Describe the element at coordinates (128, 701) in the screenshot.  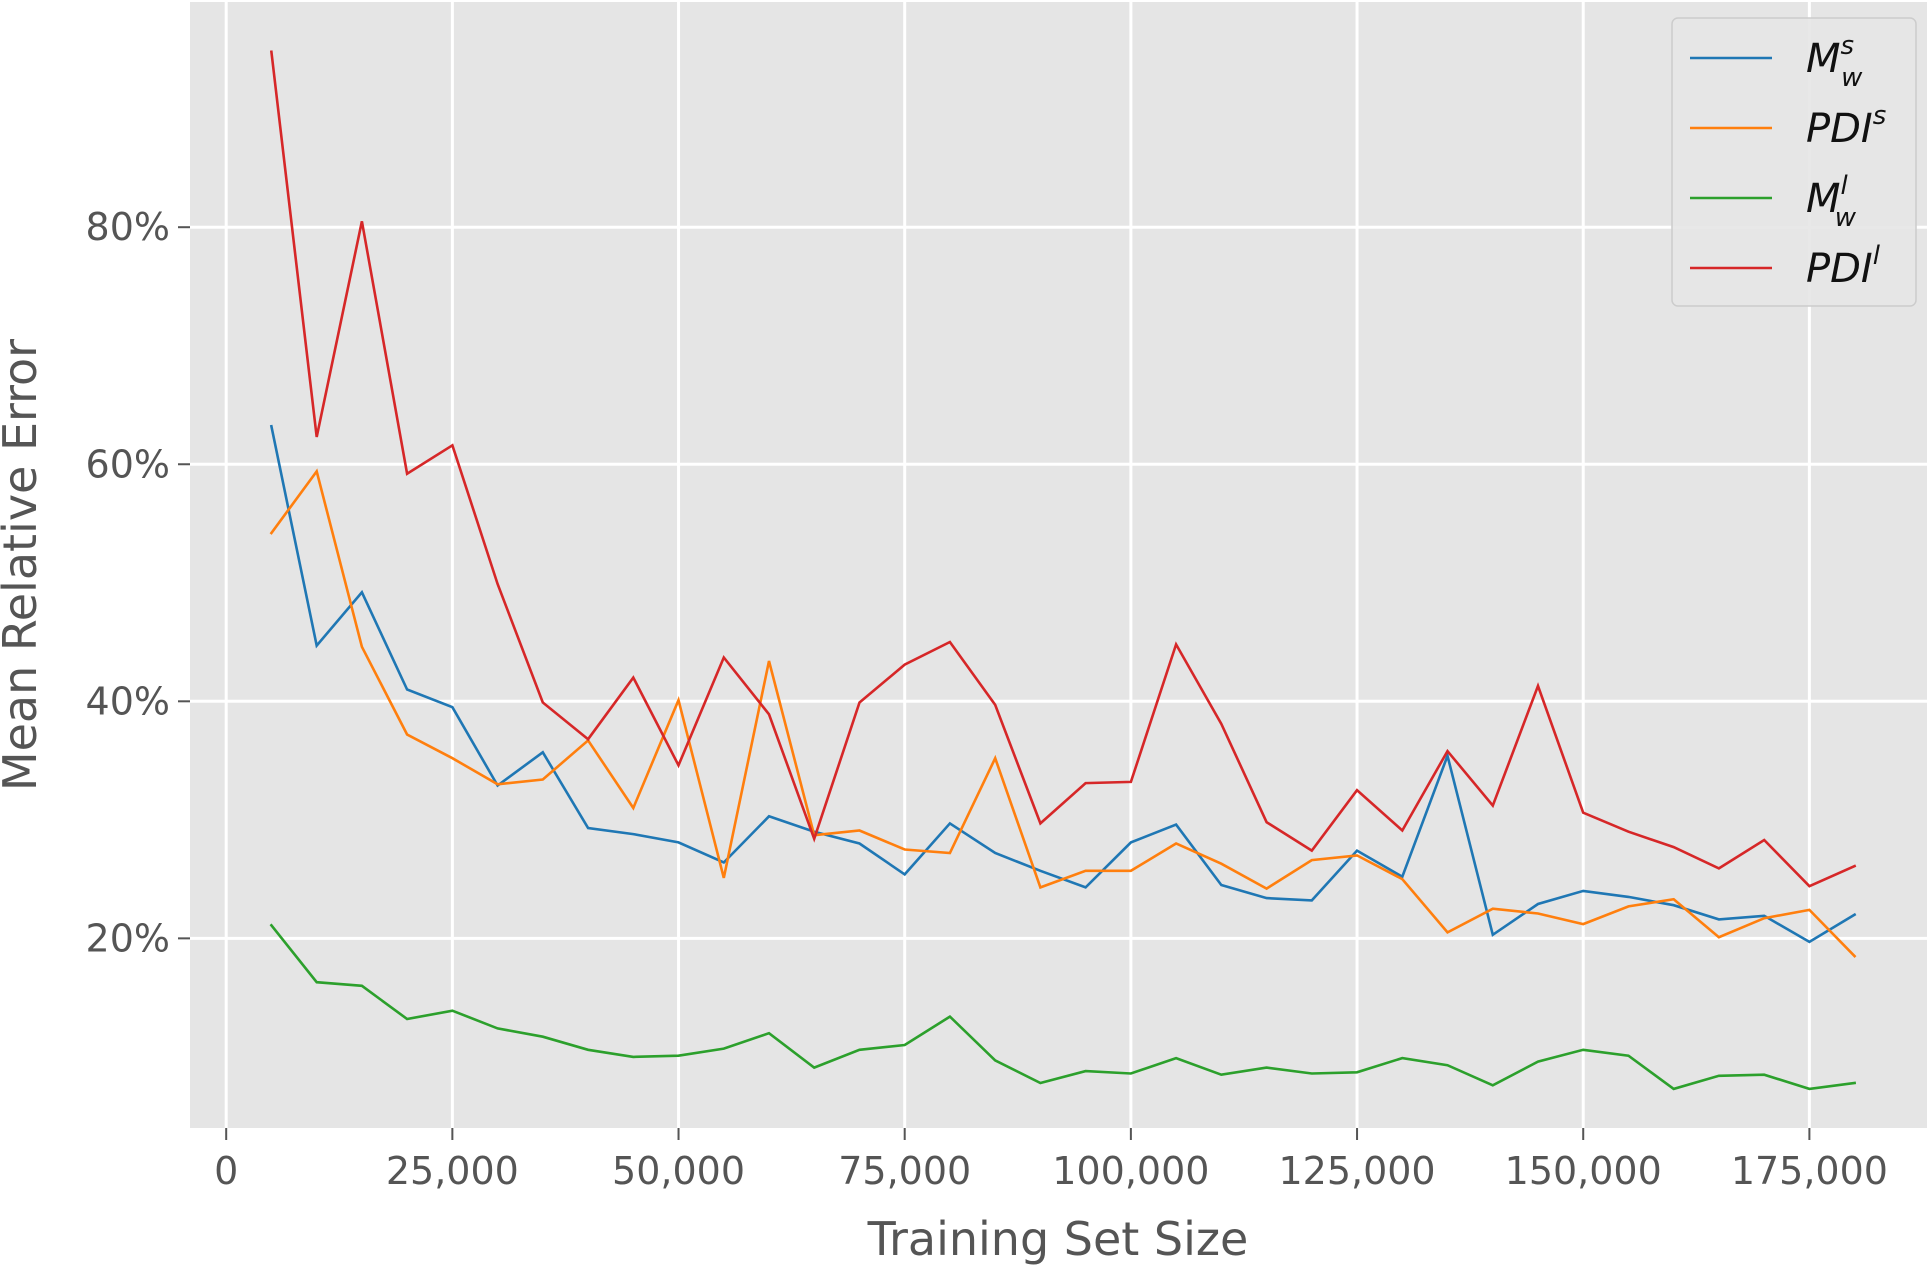
I see `y-tick-label: 40%` at that location.